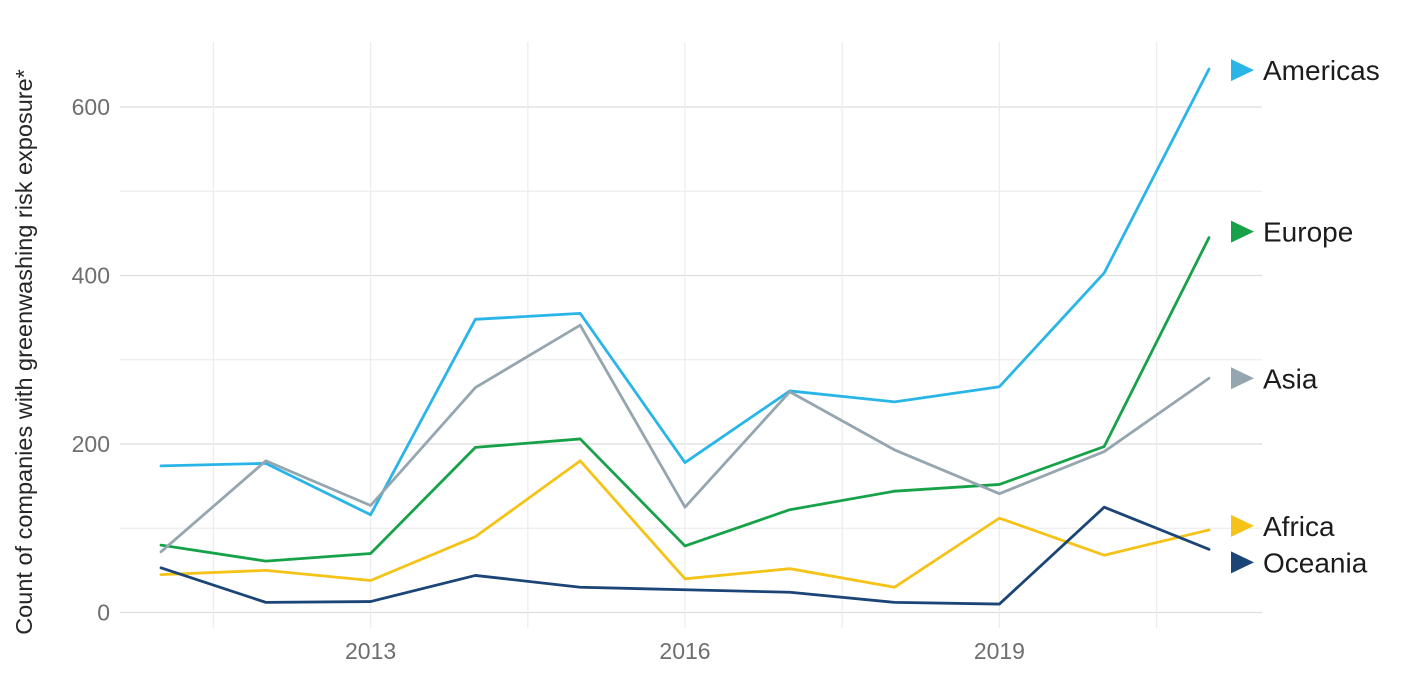 The width and height of the screenshot is (1407, 678). Describe the element at coordinates (91, 276) in the screenshot. I see `y-tick-label: 400` at that location.